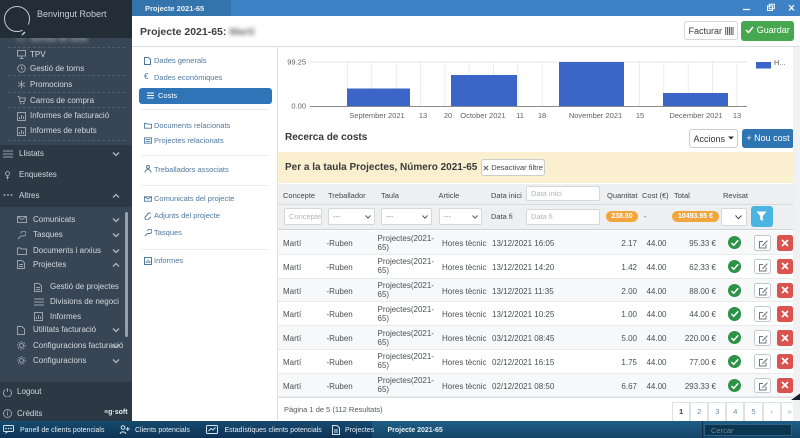  Describe the element at coordinates (595, 115) in the screenshot. I see `svg-text: November 2021` at that location.